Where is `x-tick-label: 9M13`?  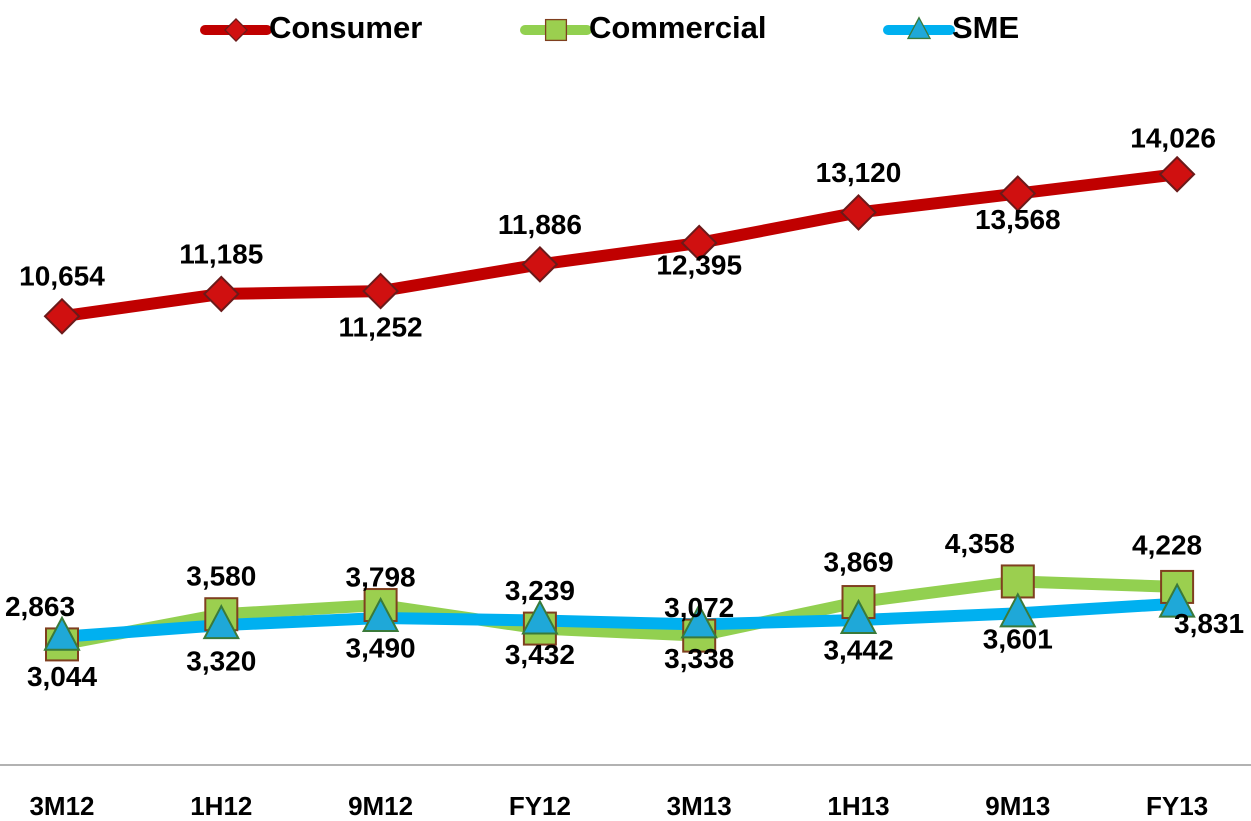 x-tick-label: 9M13 is located at coordinates (1017, 806).